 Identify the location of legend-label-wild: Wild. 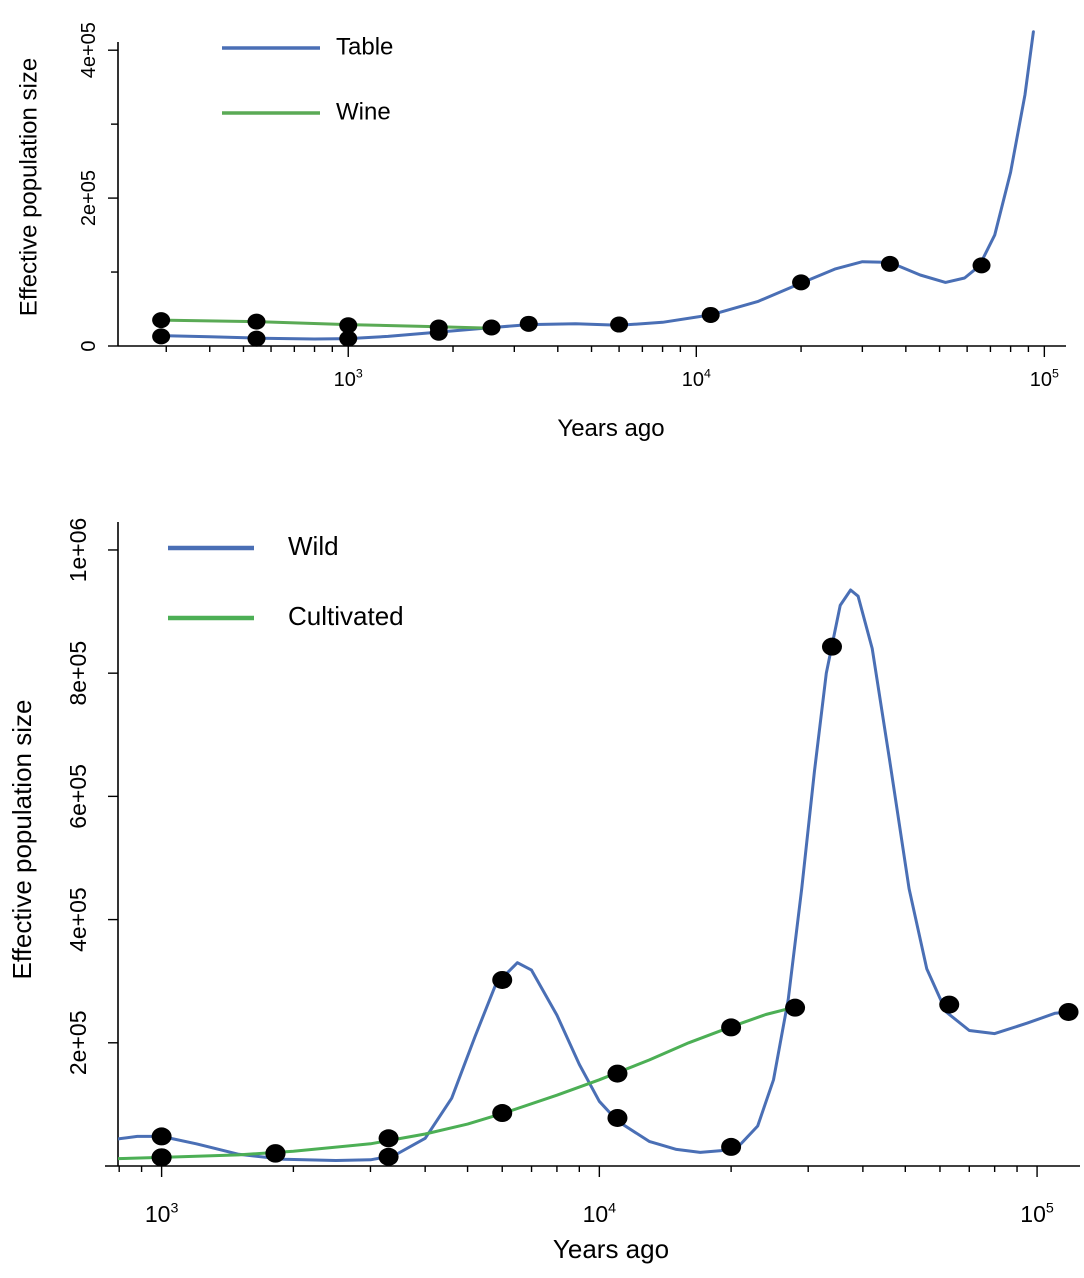
(313, 546).